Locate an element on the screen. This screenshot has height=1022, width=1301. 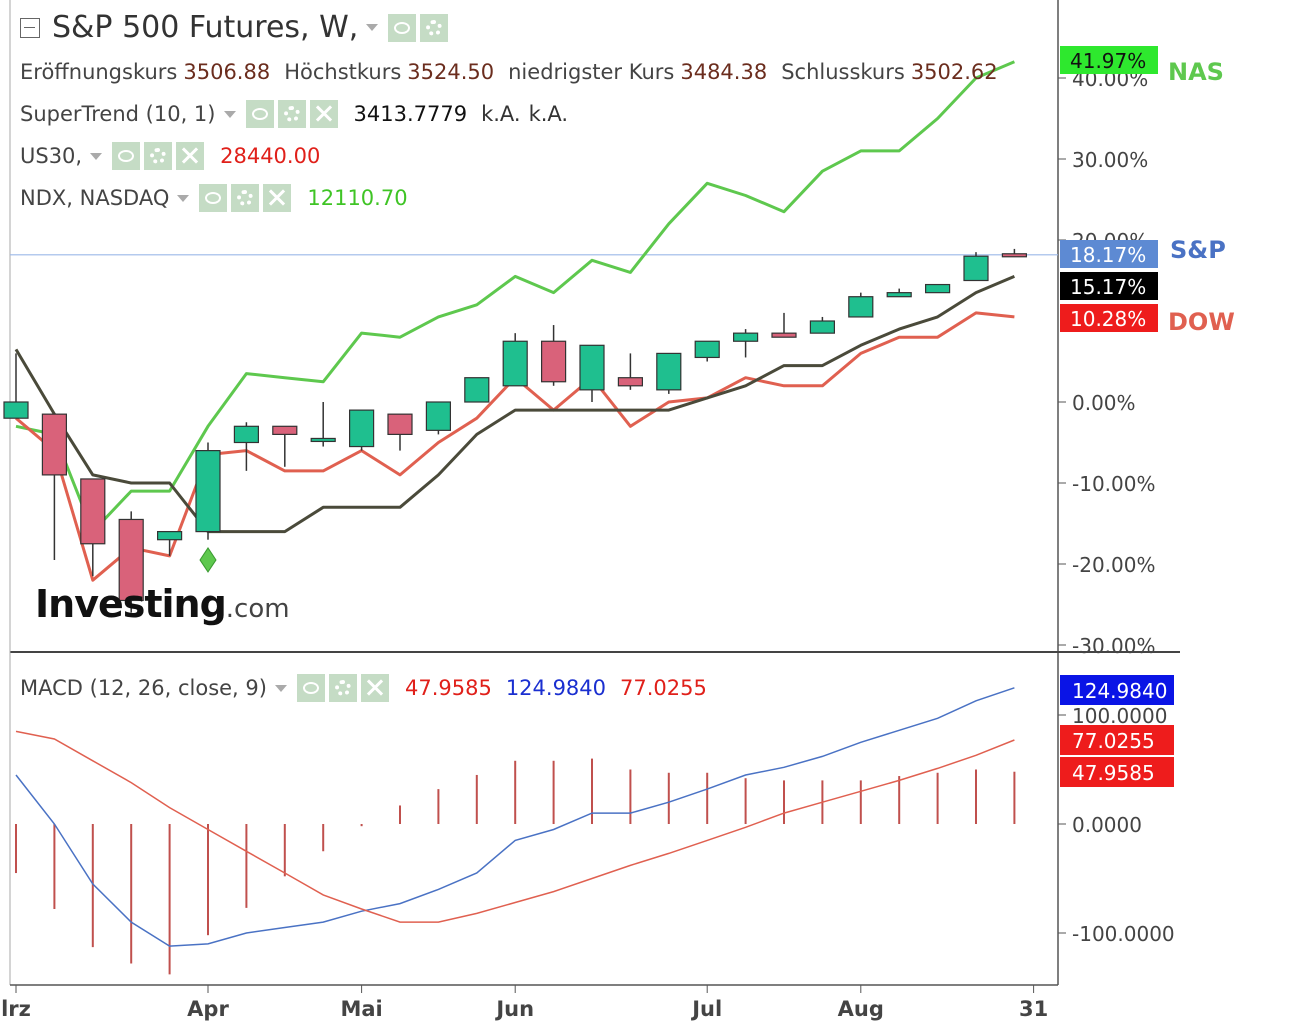
y-tick-label: -10.00% is located at coordinates (1113, 484).